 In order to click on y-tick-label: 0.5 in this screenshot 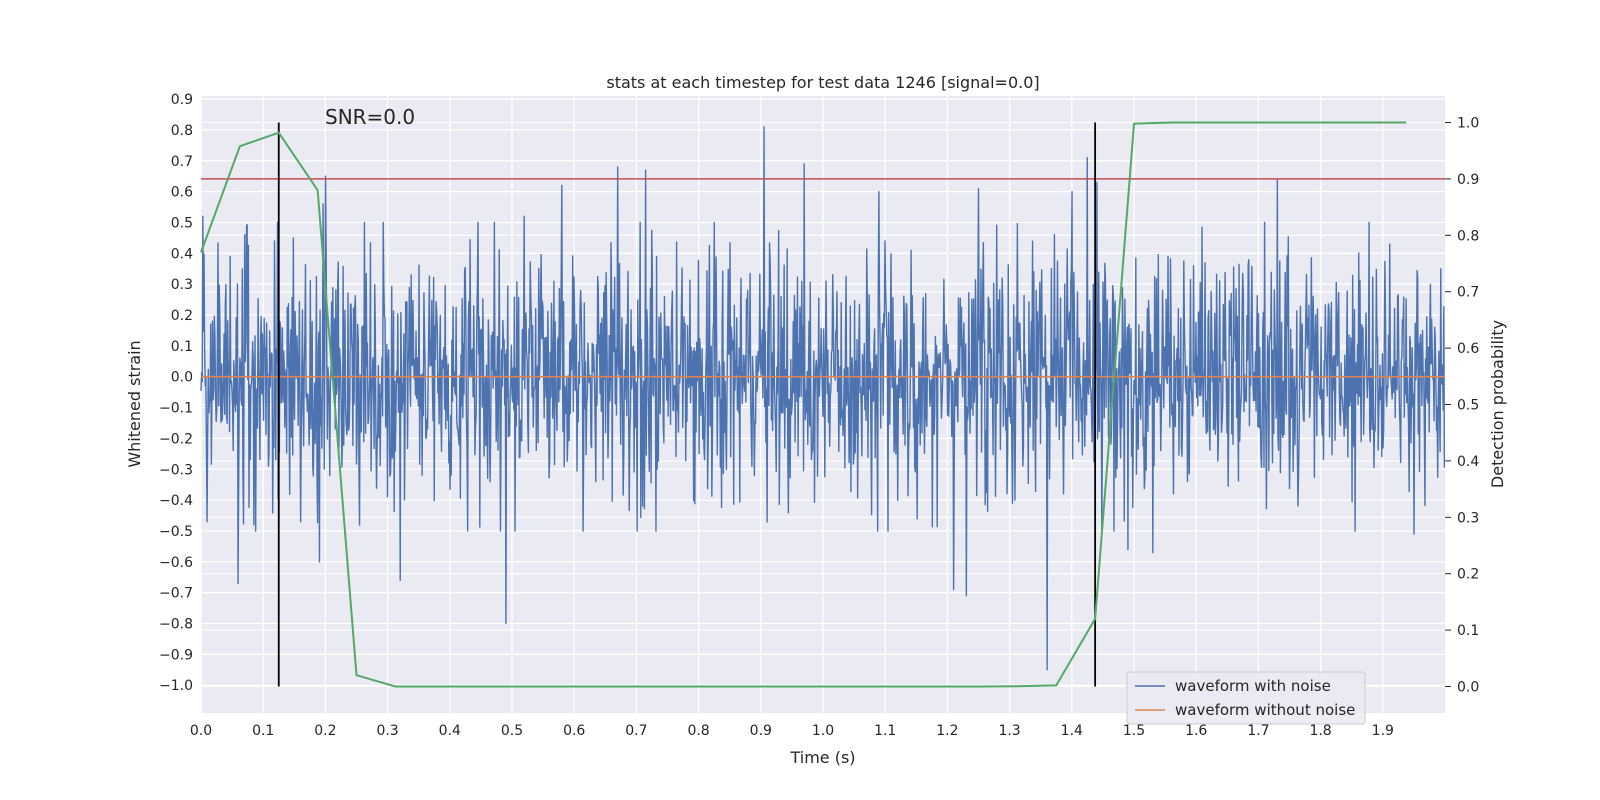, I will do `click(182, 223)`.